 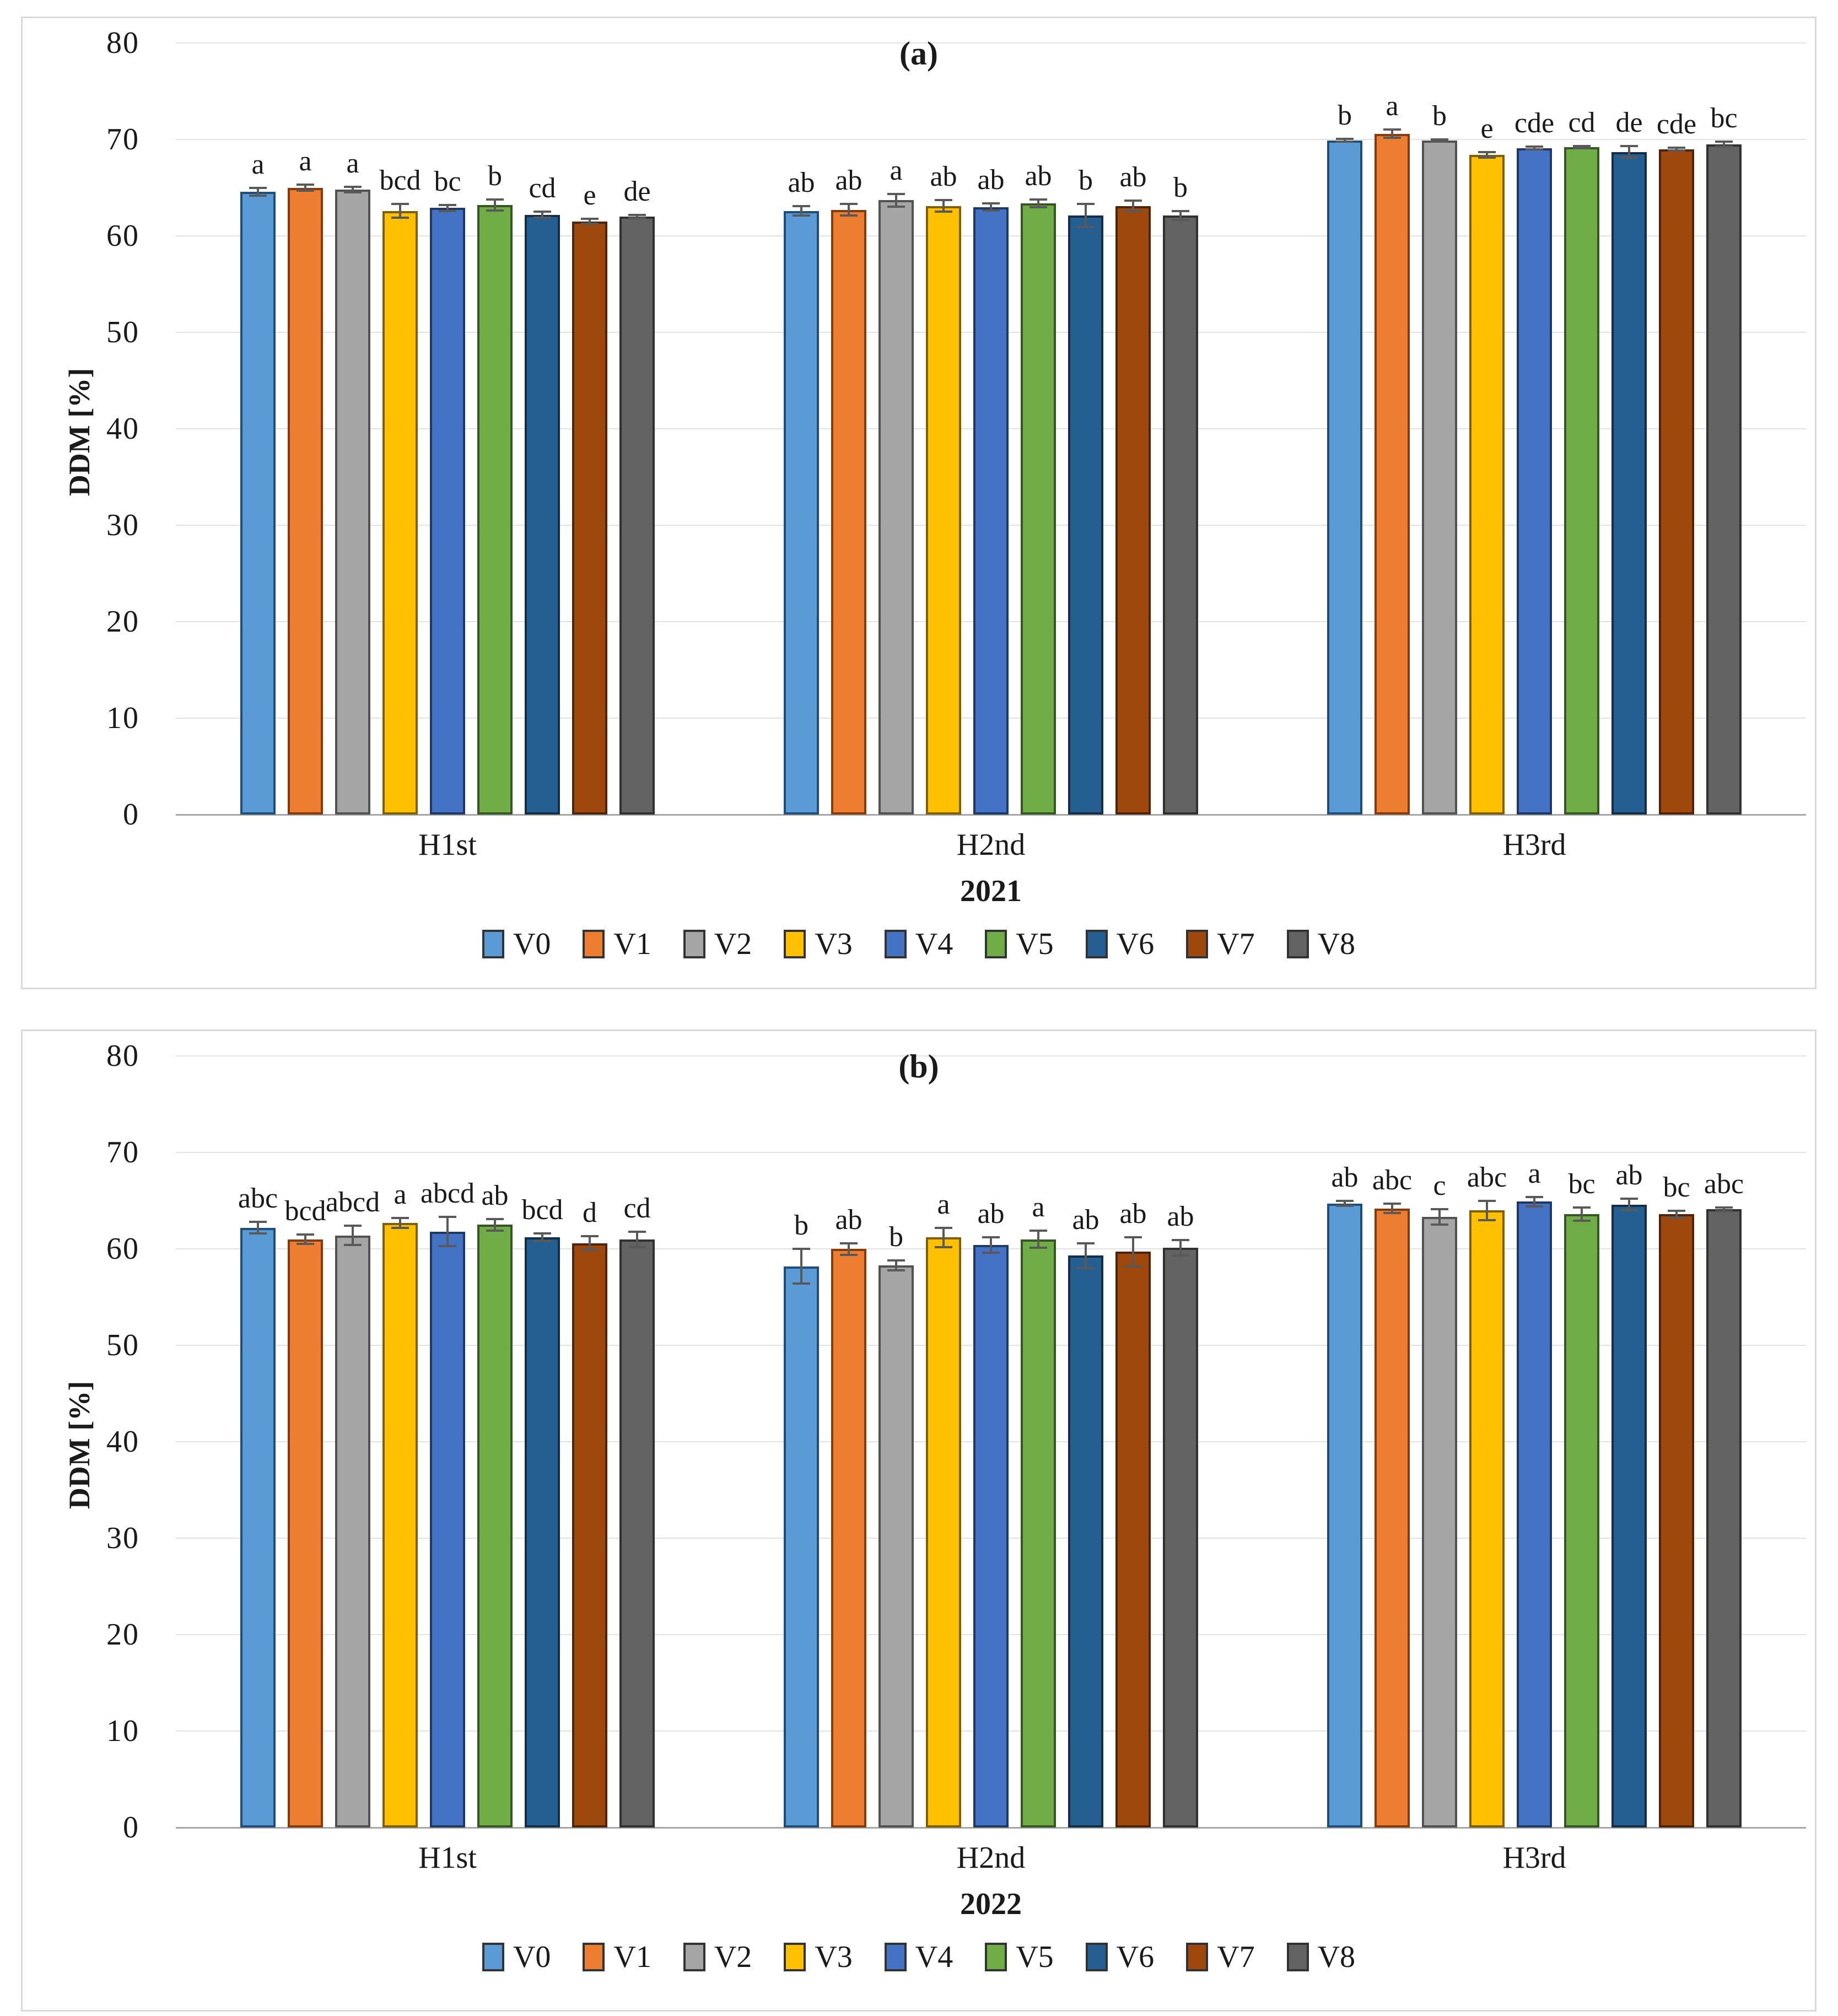 I want to click on bar-slot-V2-H1st: abcd, so click(x=353, y=1442).